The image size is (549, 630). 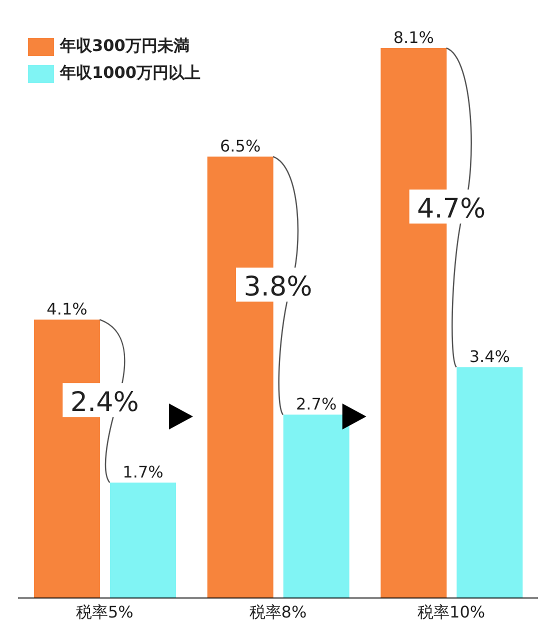 I want to click on data-label: 1.7%, so click(x=143, y=472).